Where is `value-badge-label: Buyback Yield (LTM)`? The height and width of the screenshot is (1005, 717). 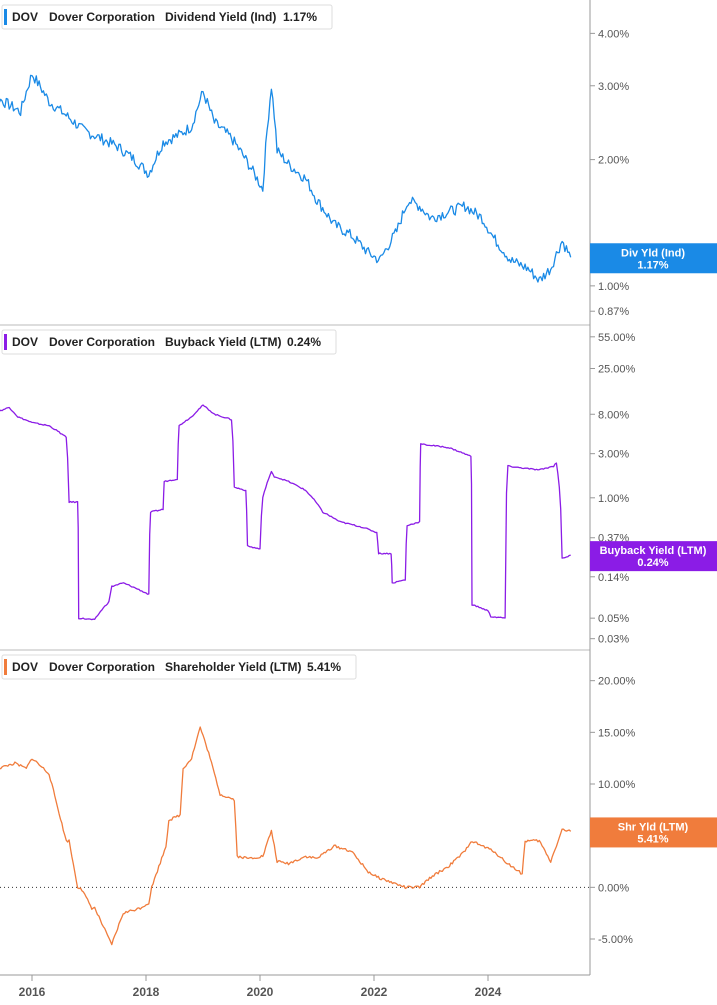
value-badge-label: Buyback Yield (LTM) is located at coordinates (653, 551).